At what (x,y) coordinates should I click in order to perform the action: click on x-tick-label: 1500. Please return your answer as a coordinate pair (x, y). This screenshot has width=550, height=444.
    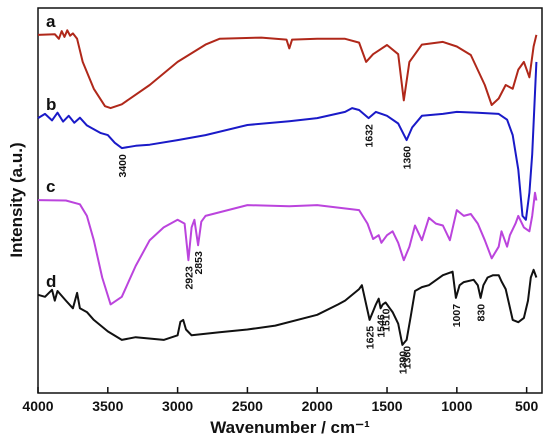
    Looking at the image, I should click on (386, 406).